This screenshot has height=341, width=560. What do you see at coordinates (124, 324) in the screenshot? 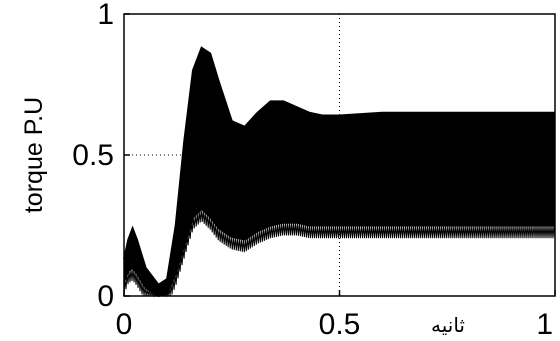
I see `x-tick-label: 0` at bounding box center [124, 324].